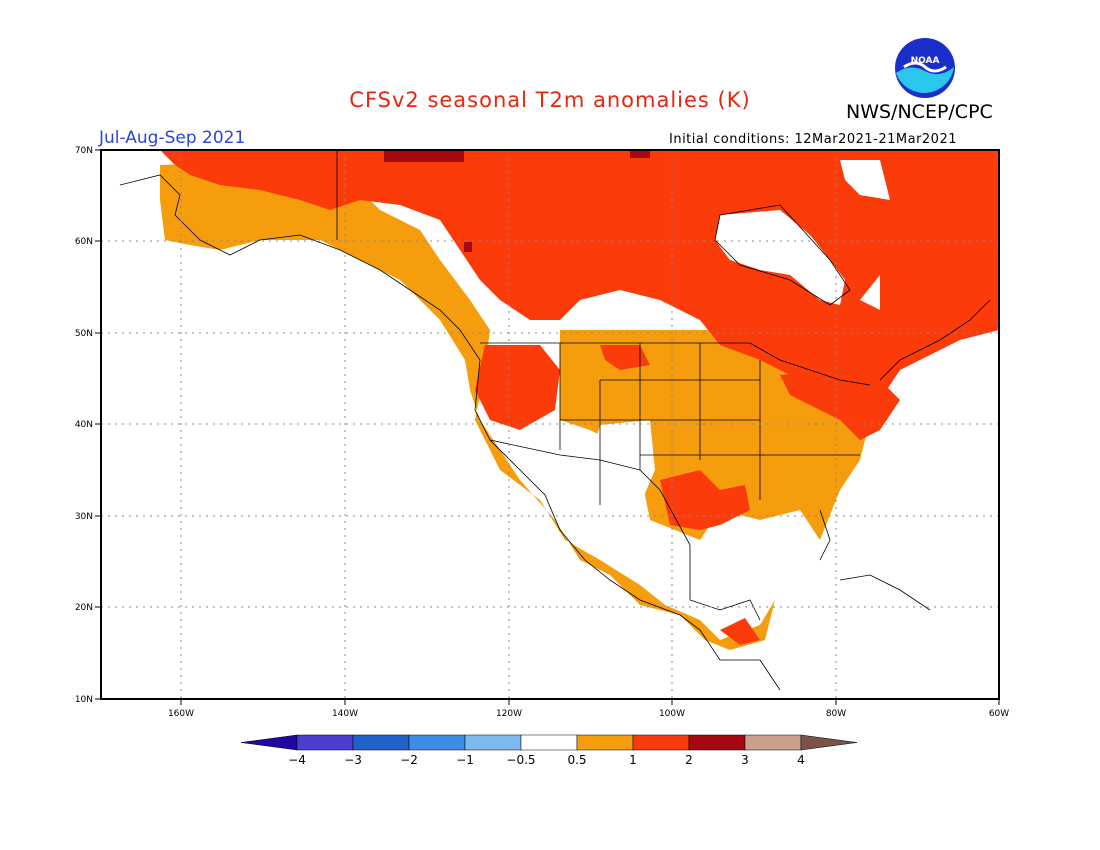 This screenshot has width=1100, height=850. What do you see at coordinates (999, 714) in the screenshot?
I see `lon-tick-label: 60W` at bounding box center [999, 714].